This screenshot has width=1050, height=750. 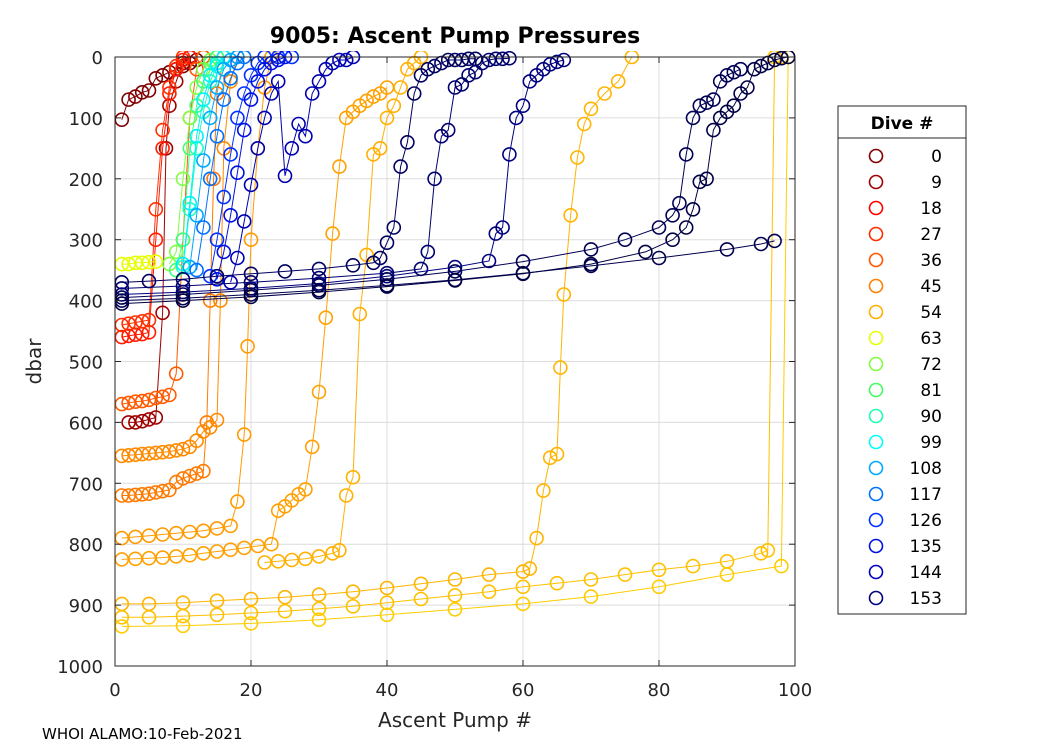 I want to click on legend-label: 0, so click(x=936, y=157).